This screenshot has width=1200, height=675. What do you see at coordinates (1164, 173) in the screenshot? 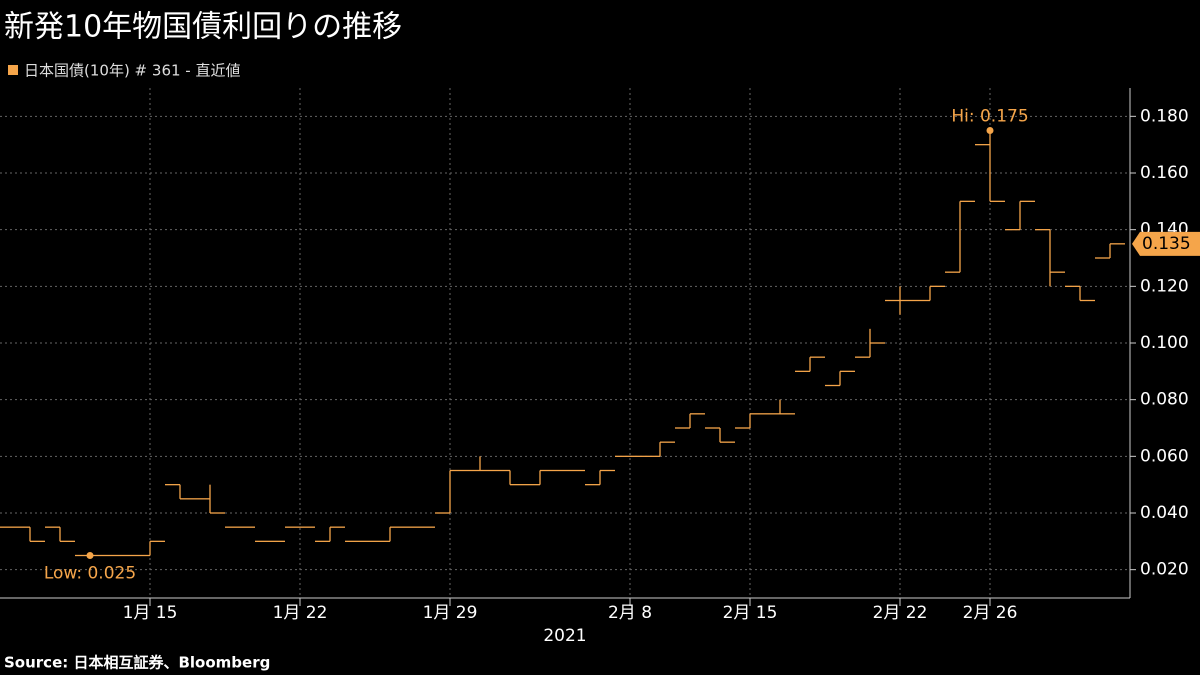
I see `y-tick-label: 0.160` at bounding box center [1164, 173].